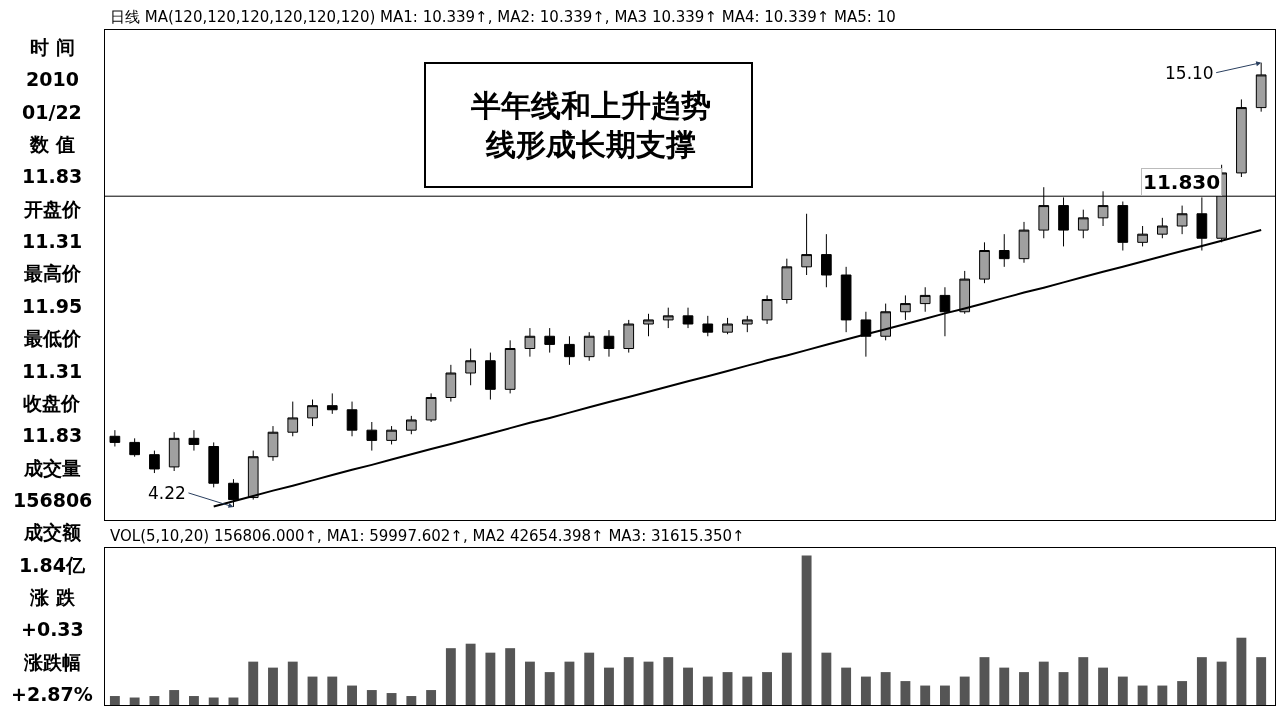 The height and width of the screenshot is (714, 1280). Describe the element at coordinates (52, 468) in the screenshot. I see `text: 成交量` at that location.